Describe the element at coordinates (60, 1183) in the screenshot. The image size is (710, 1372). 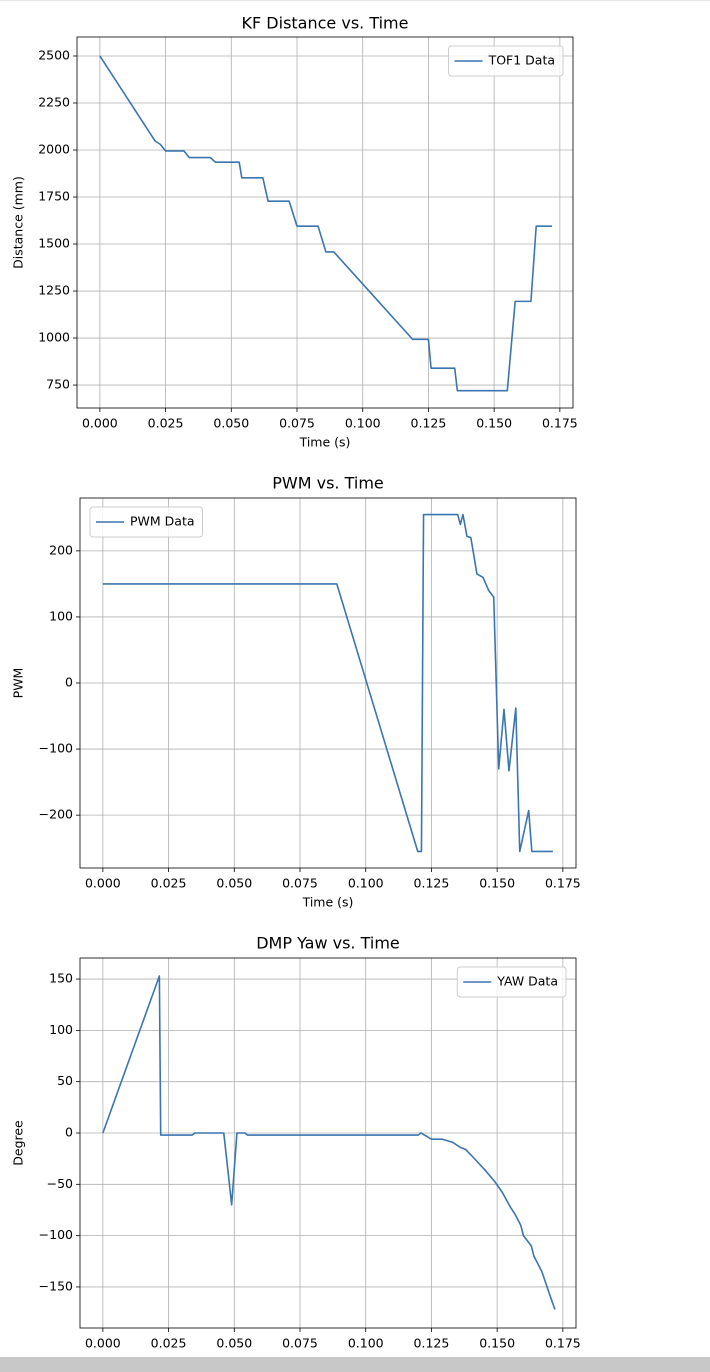
I see `y-tick-label: −50` at that location.